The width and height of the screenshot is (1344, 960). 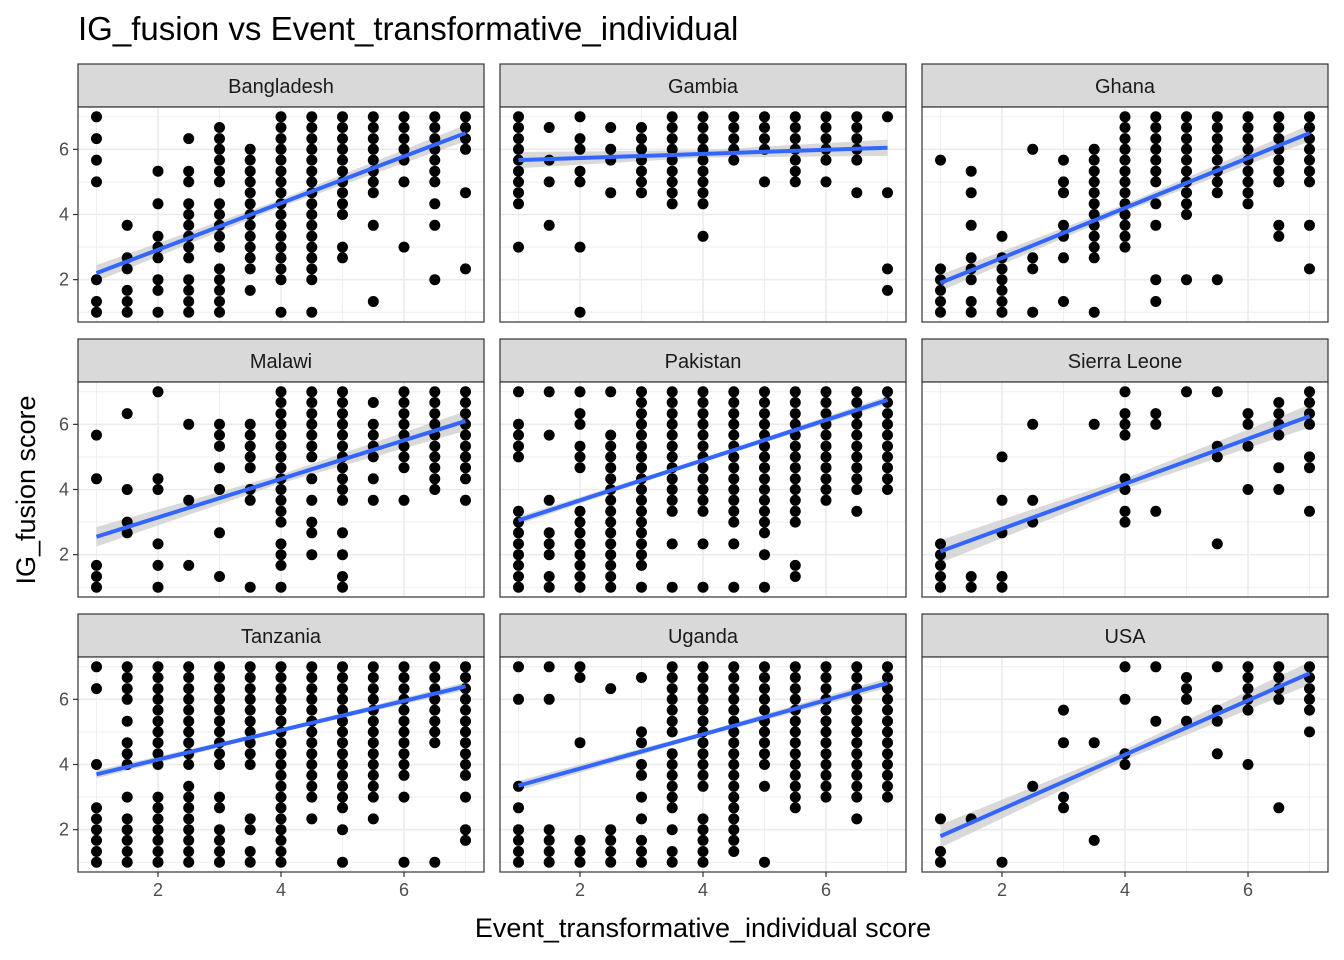 What do you see at coordinates (703, 360) in the screenshot?
I see `facet-strip` at bounding box center [703, 360].